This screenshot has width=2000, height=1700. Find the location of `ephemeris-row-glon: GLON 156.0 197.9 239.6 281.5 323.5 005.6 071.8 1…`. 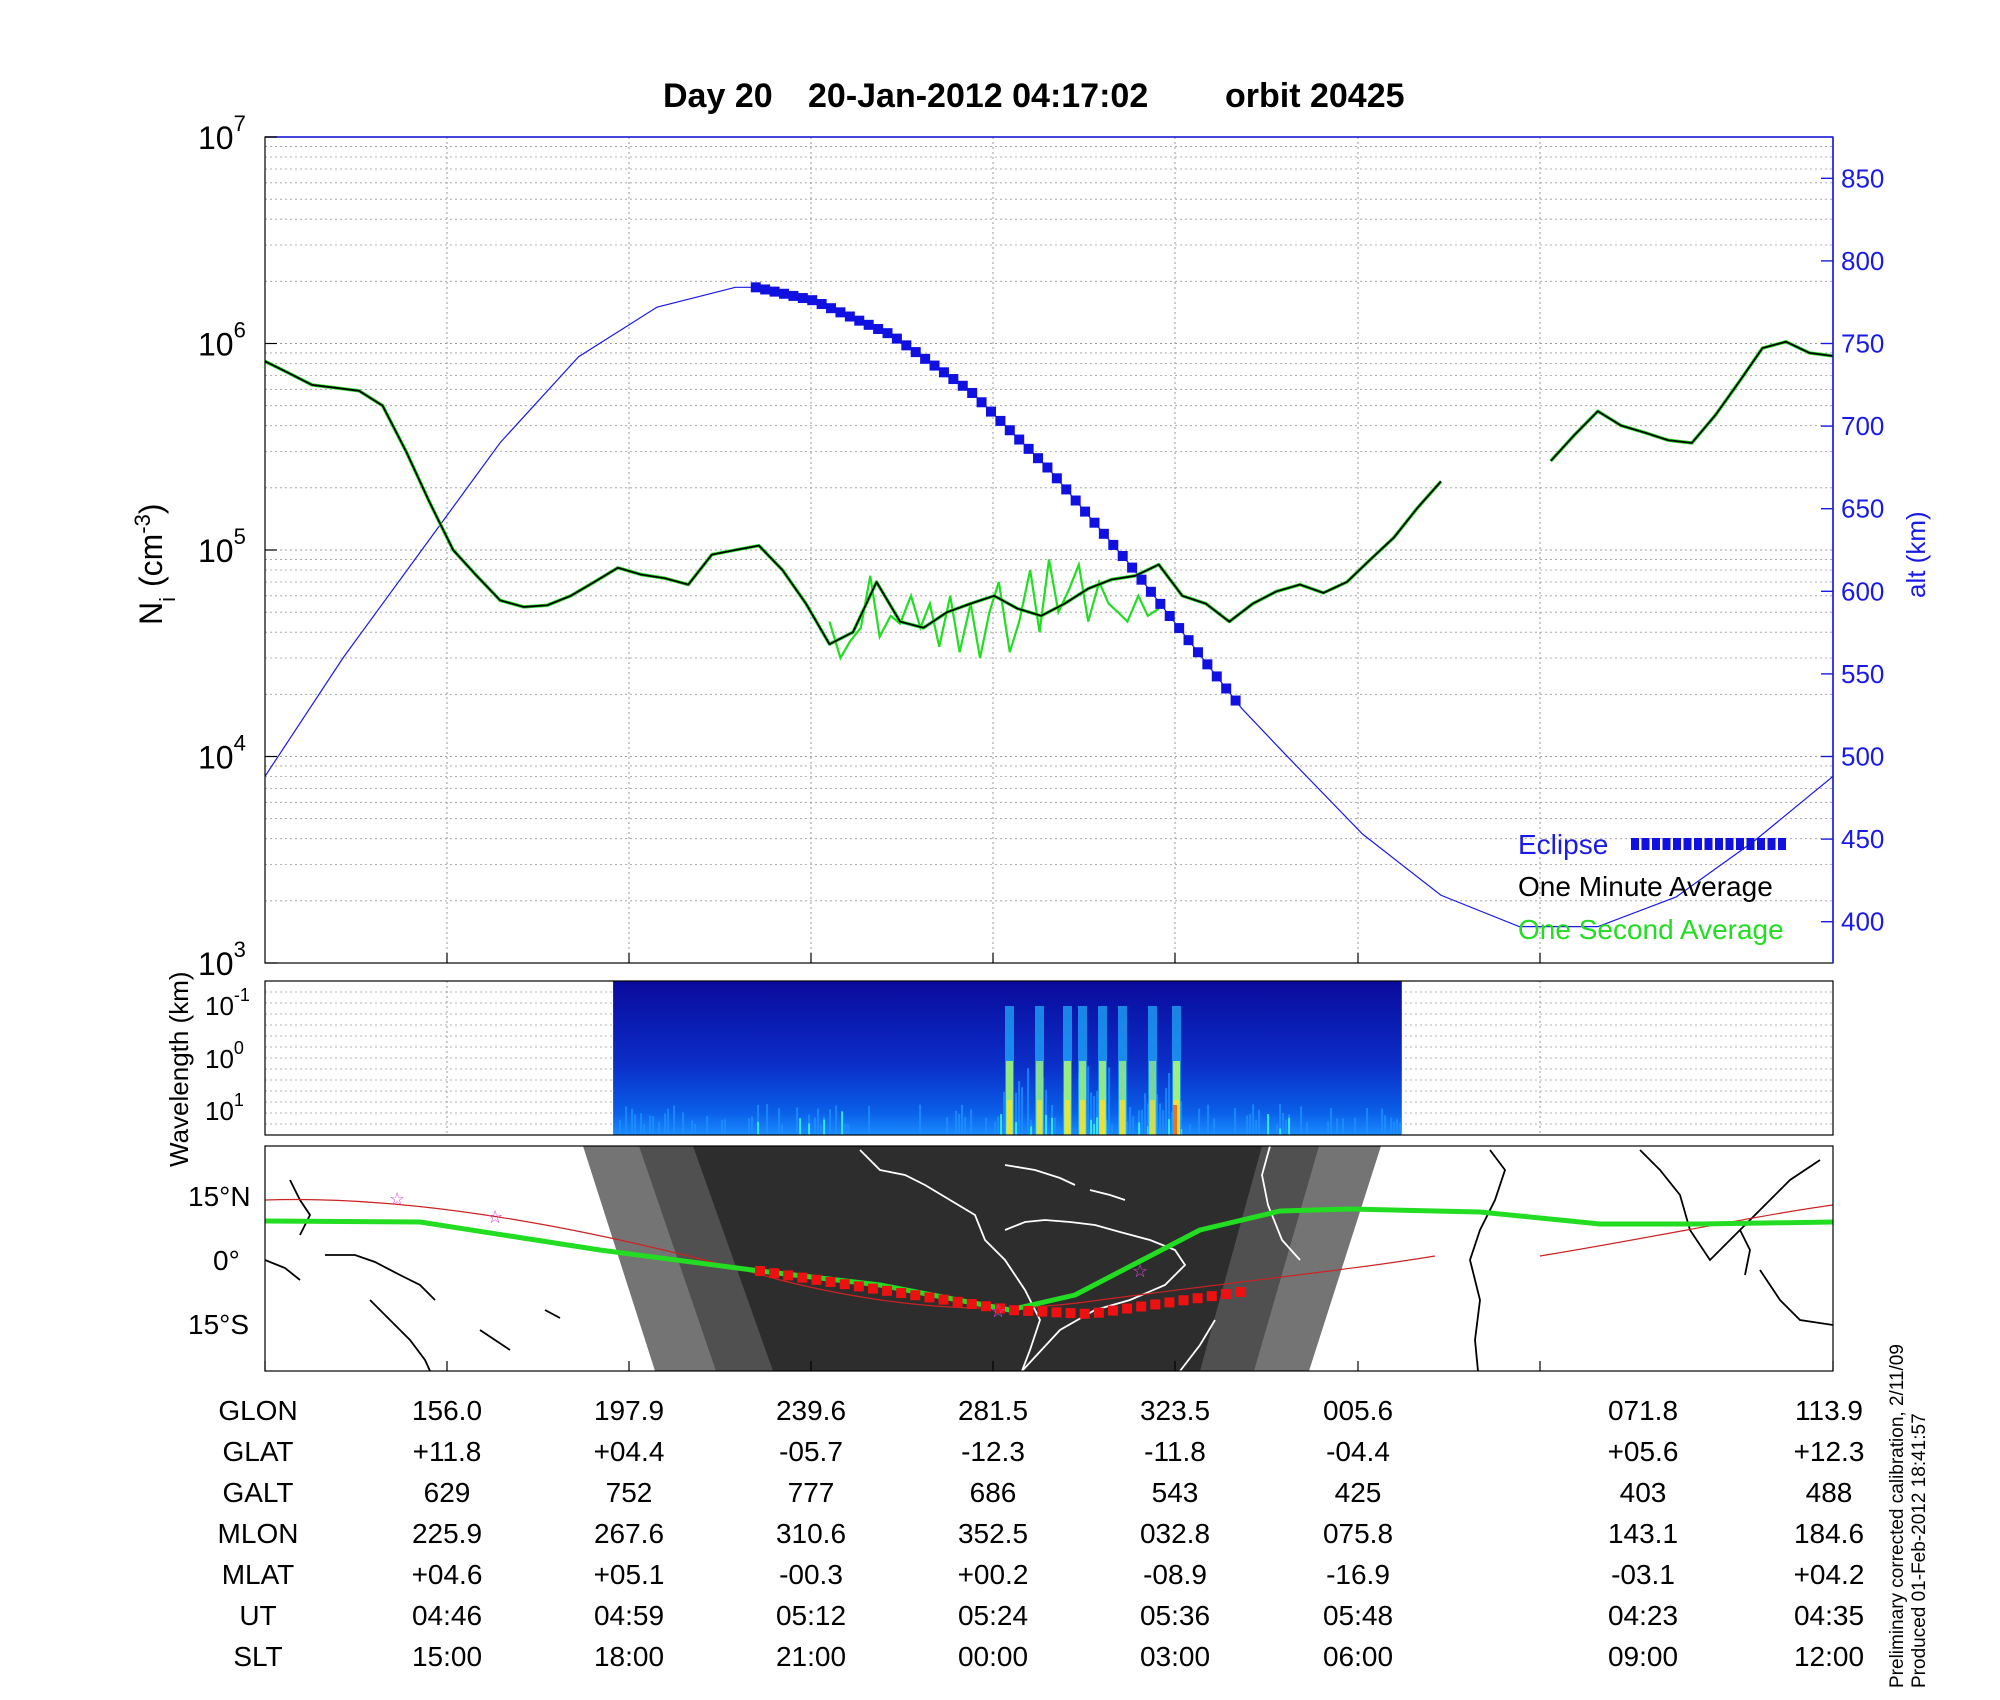

ephemeris-row-glon: GLON 156.0 197.9 239.6 281.5 323.5 005.6 071.8 1… is located at coordinates (1040, 1410).